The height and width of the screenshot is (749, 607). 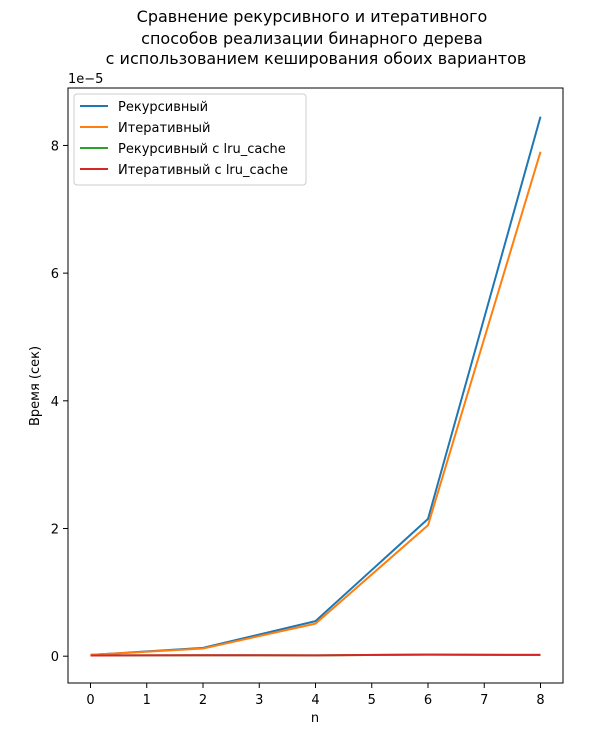 What do you see at coordinates (540, 700) in the screenshot?
I see `x-tick-label: 8` at bounding box center [540, 700].